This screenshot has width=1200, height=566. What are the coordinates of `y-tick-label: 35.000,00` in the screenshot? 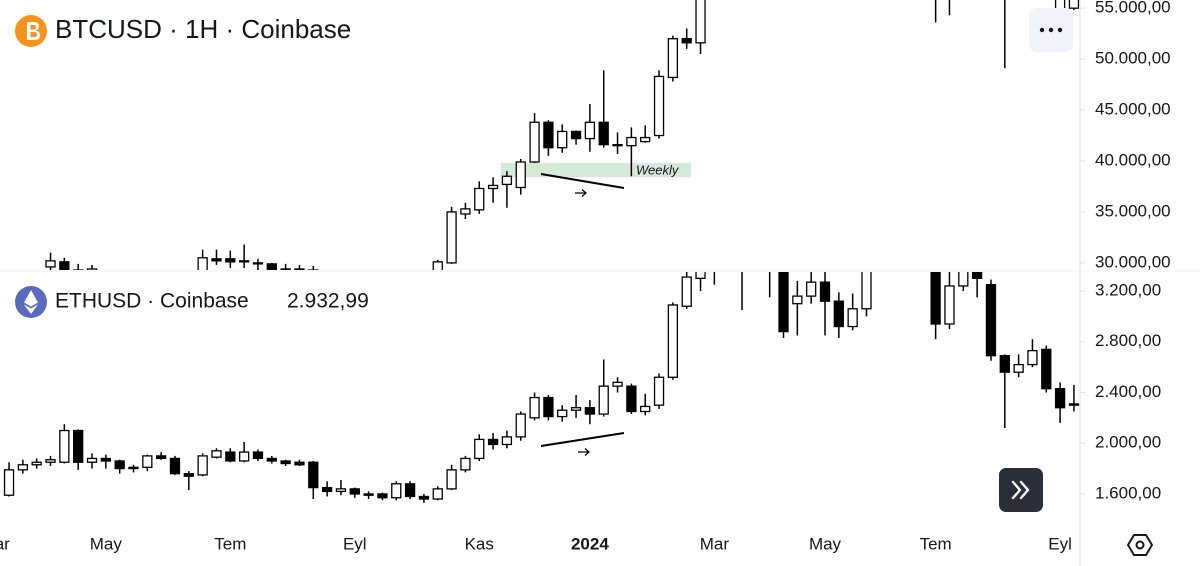 It's located at (1133, 210).